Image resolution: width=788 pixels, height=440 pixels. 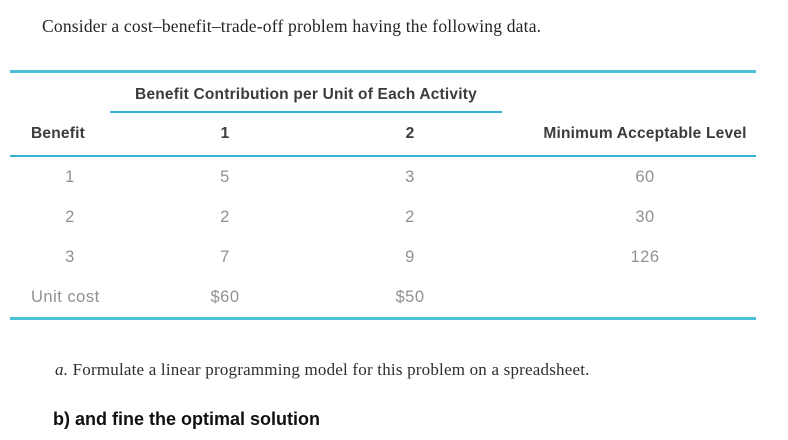 I want to click on column-header-benefit: Benefit, so click(x=58, y=133).